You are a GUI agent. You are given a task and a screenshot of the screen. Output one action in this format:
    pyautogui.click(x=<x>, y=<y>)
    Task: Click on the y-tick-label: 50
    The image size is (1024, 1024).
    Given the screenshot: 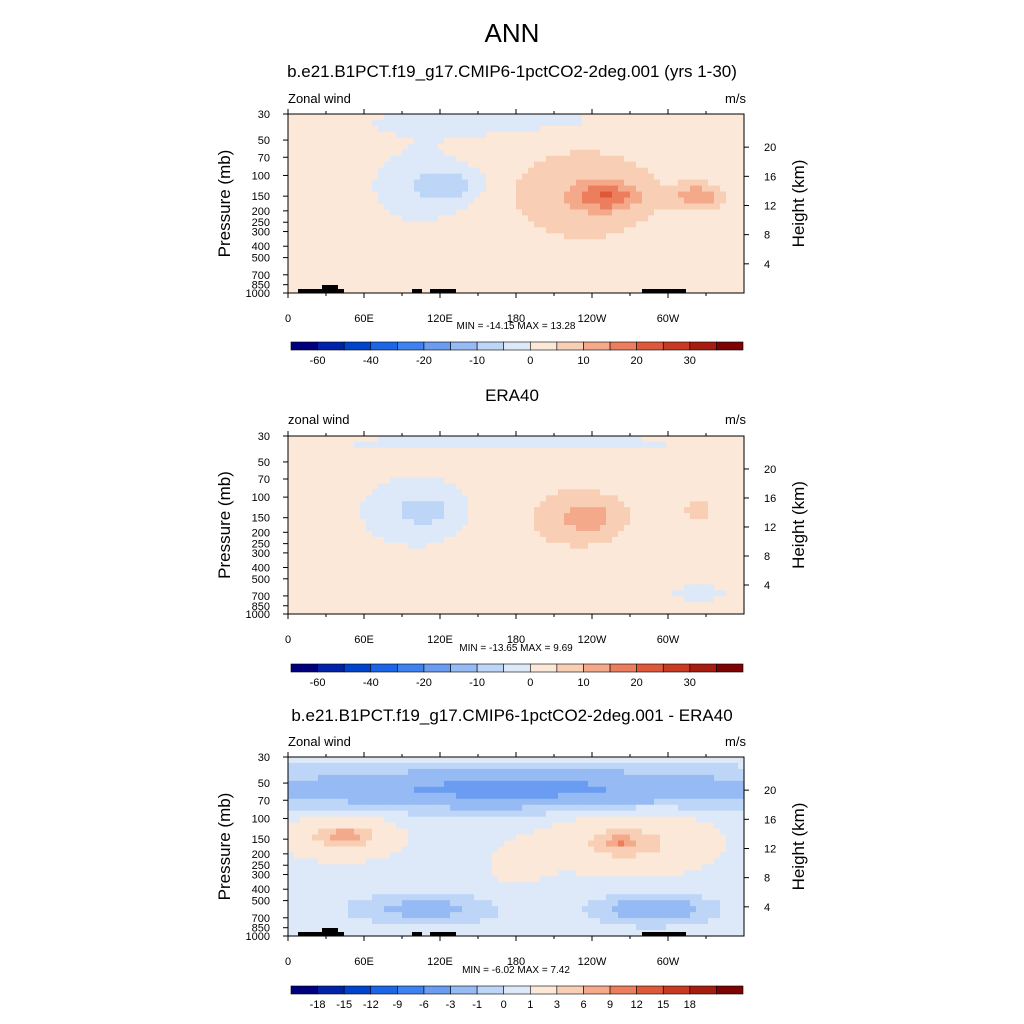 What is the action you would take?
    pyautogui.click(x=264, y=463)
    